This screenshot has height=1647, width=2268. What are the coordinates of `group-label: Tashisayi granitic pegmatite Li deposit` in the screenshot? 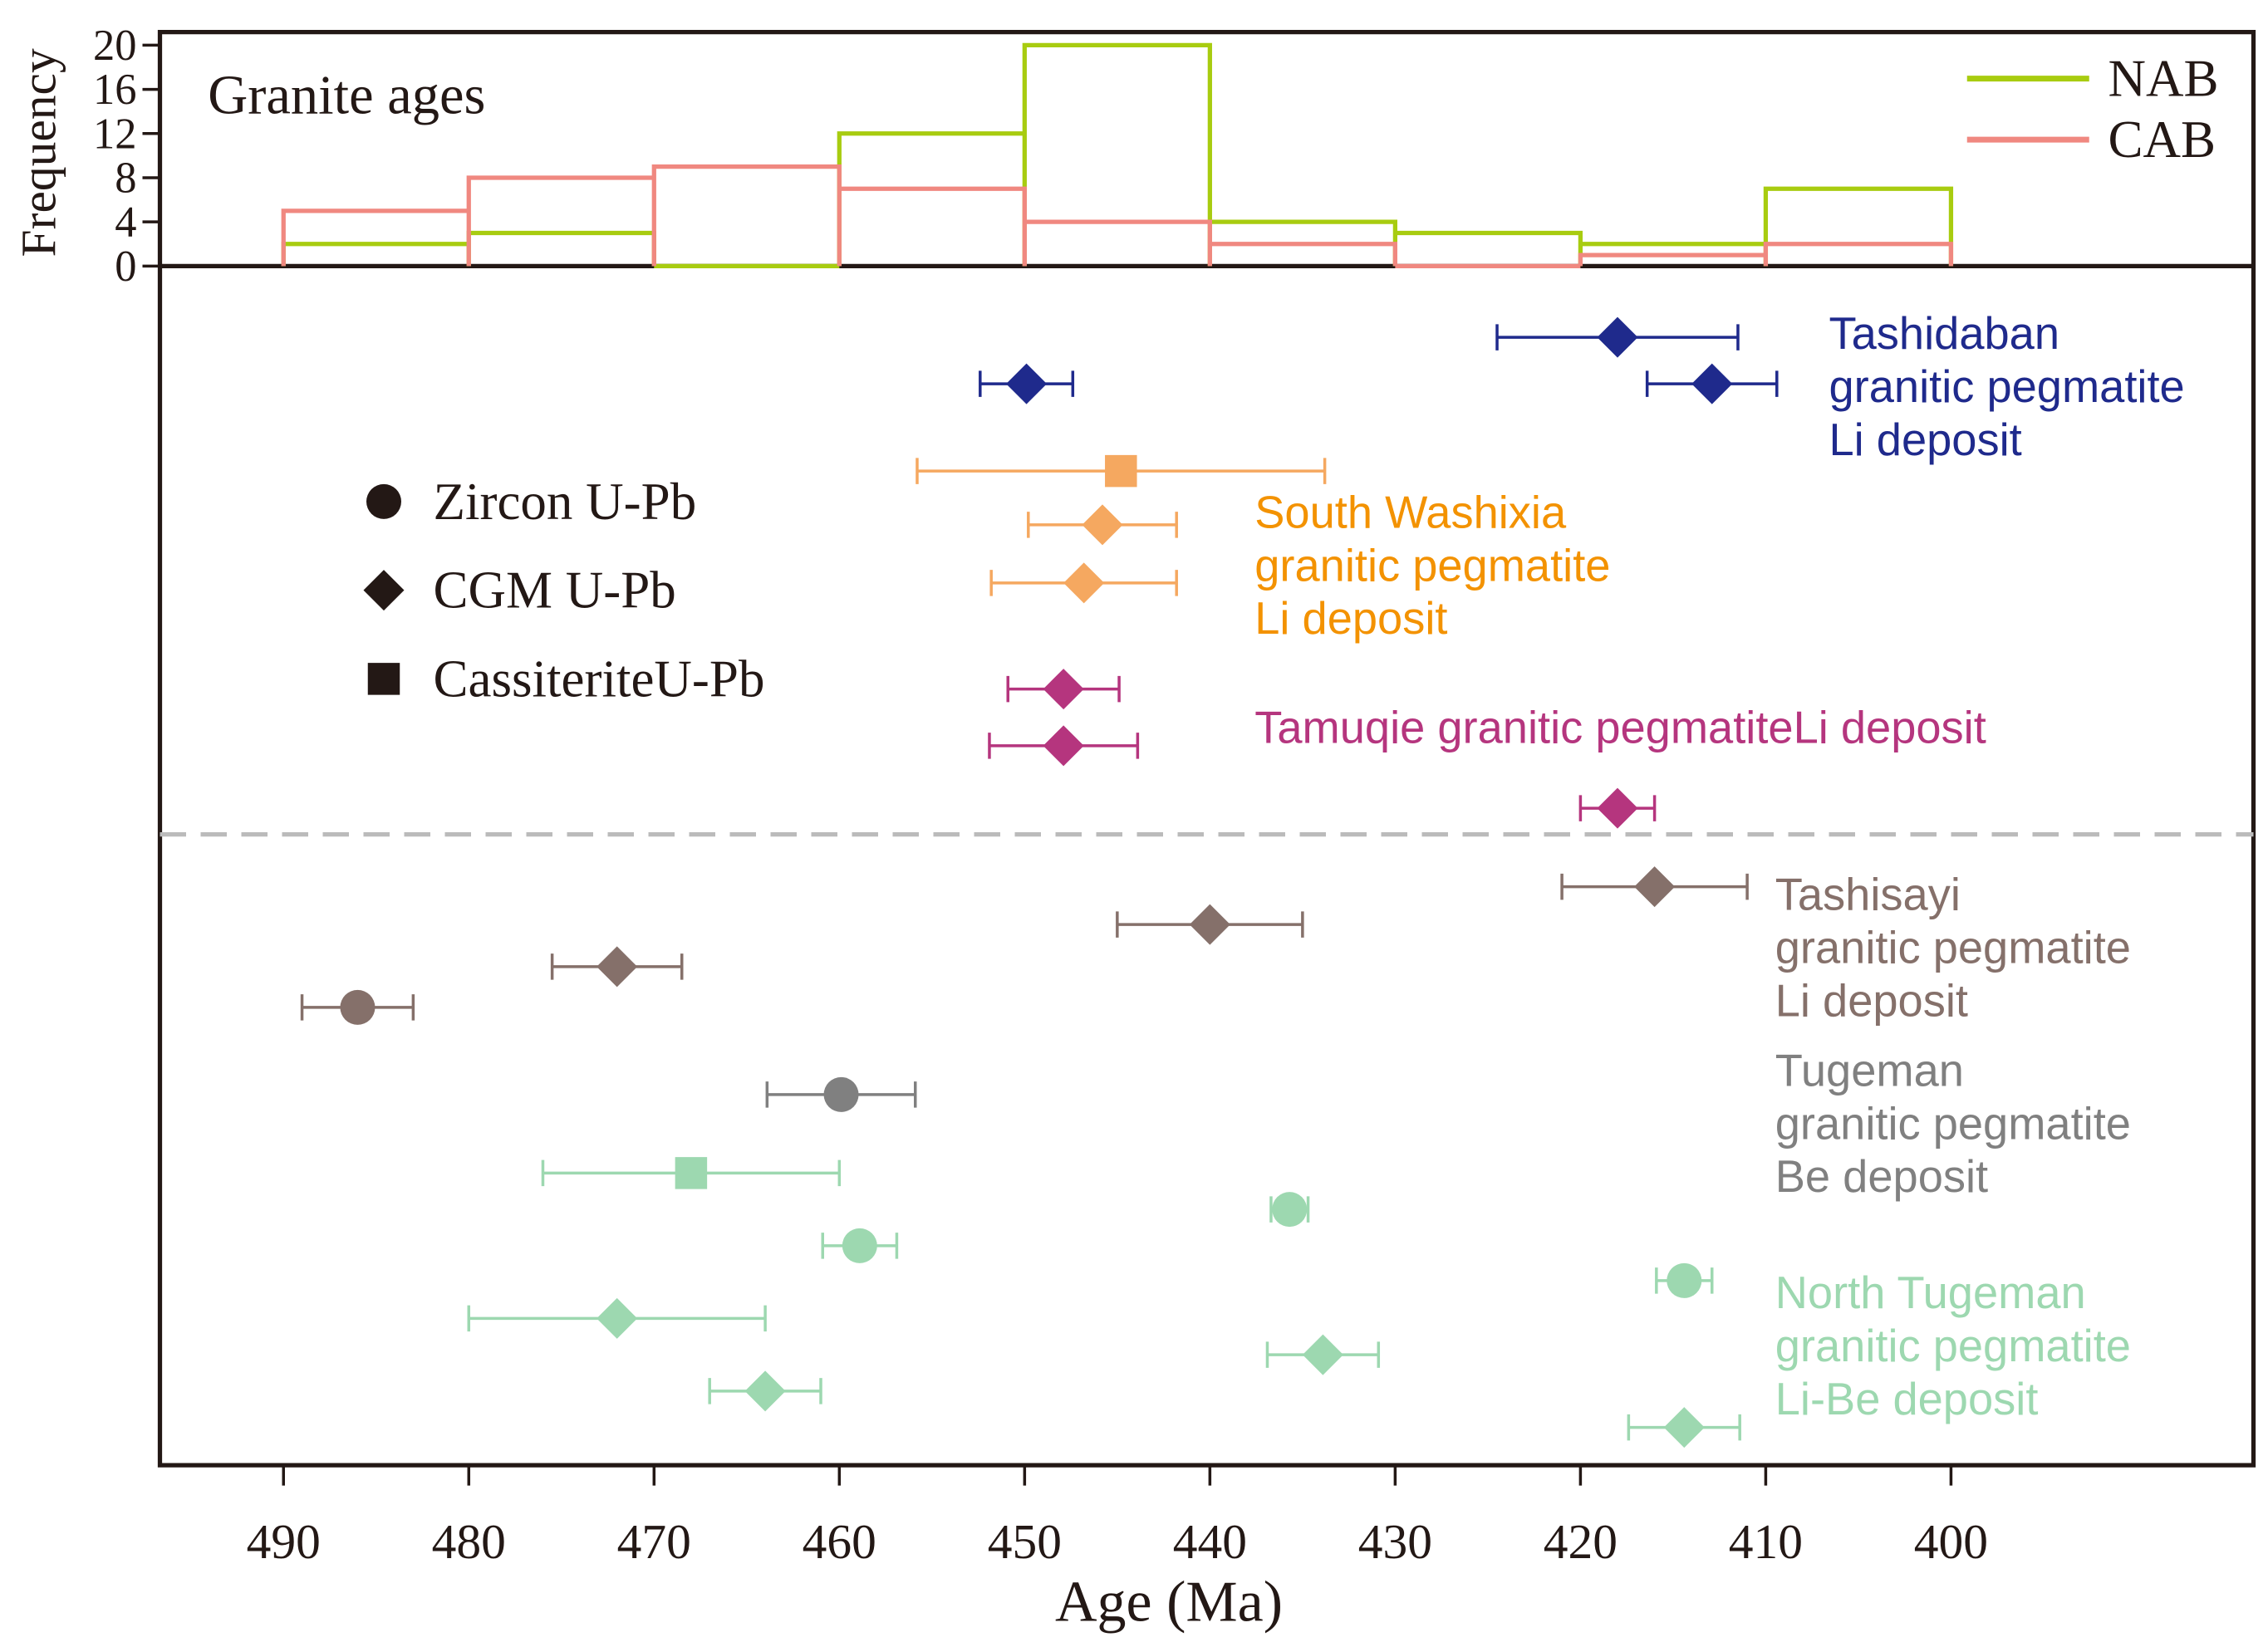 It's located at (1953, 948).